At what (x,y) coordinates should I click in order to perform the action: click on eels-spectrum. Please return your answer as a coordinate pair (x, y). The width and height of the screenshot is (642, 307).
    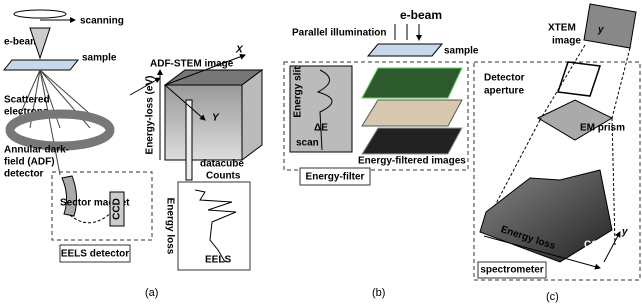
    Looking at the image, I should click on (215, 226).